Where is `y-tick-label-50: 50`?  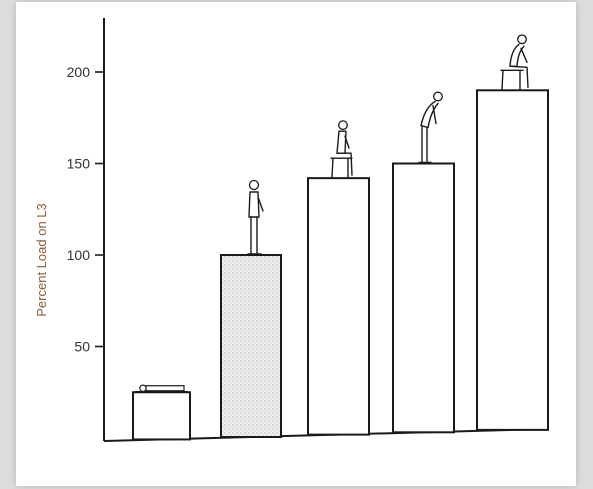 y-tick-label-50: 50 is located at coordinates (82, 347).